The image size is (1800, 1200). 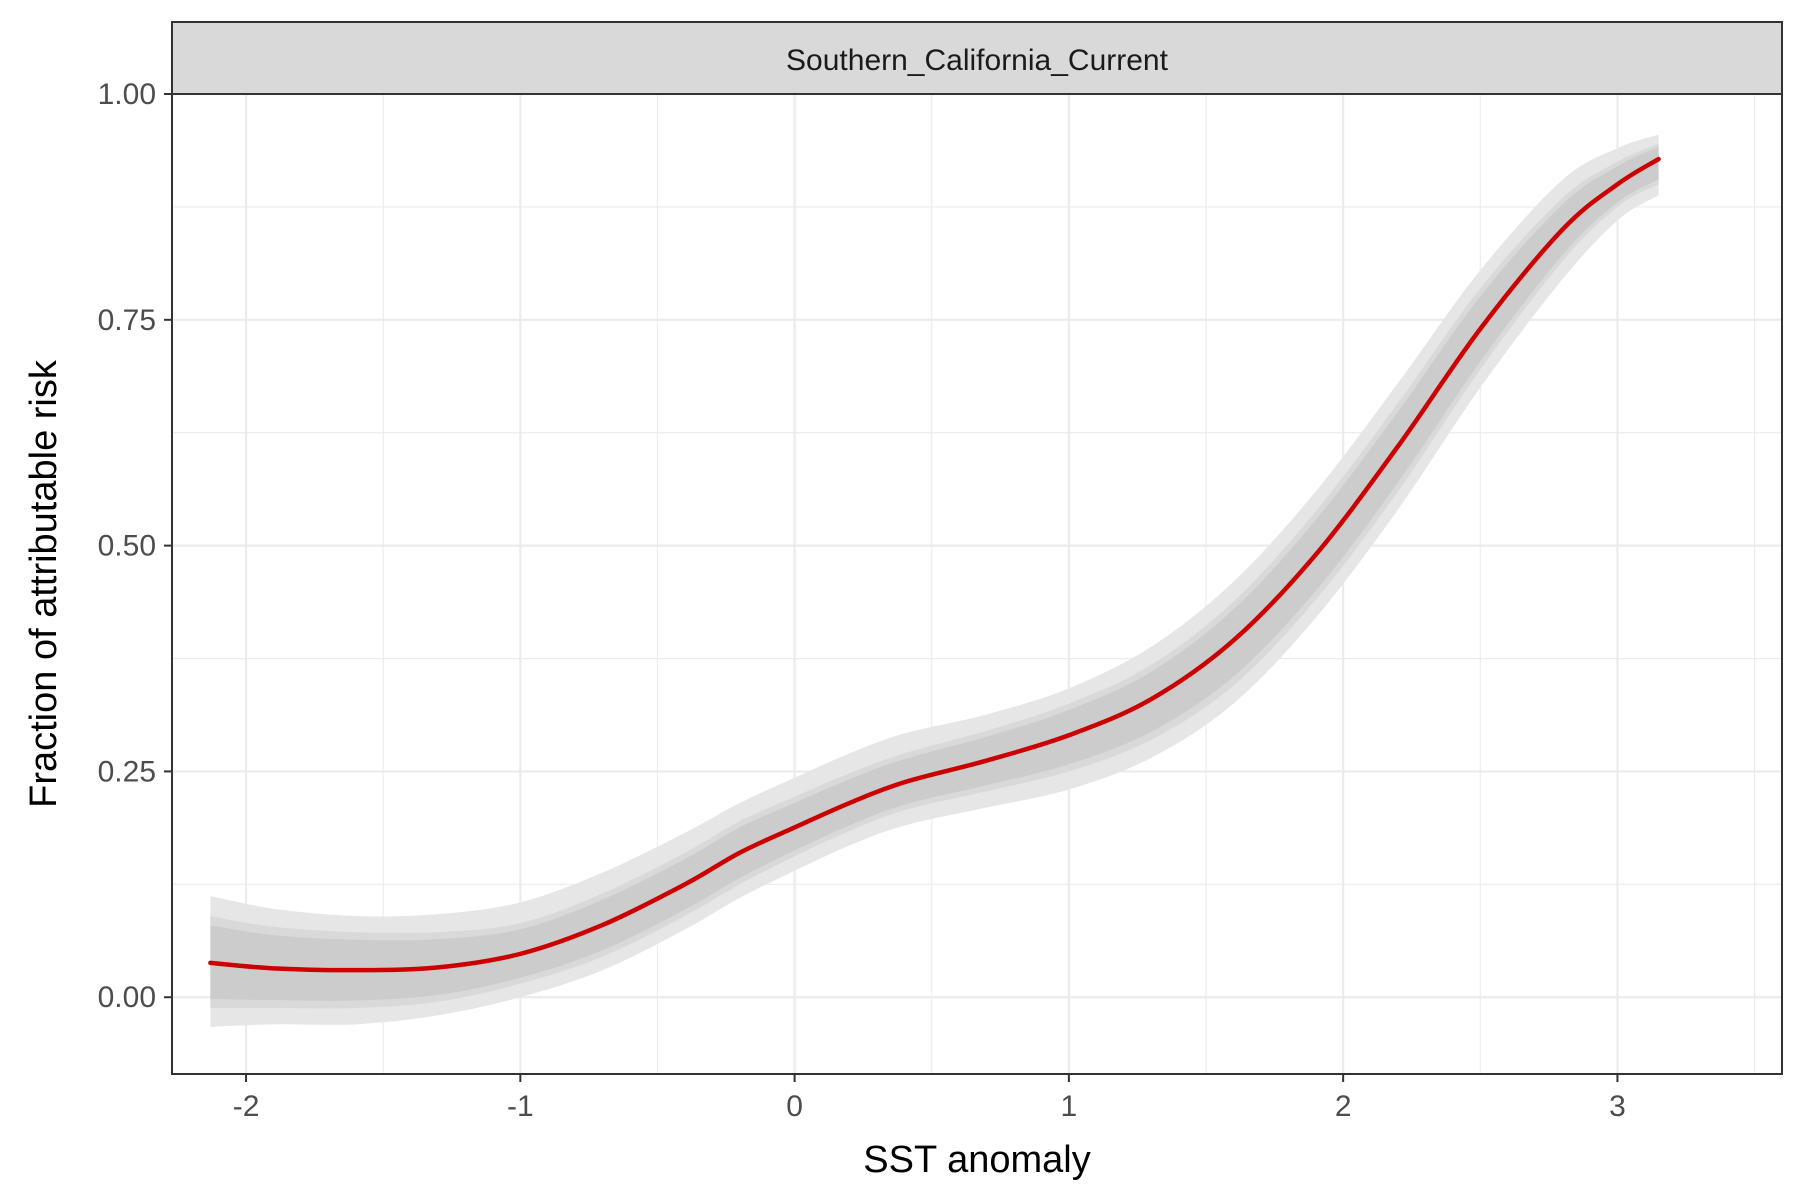 I want to click on x-tick-label: -2, so click(x=246, y=1106).